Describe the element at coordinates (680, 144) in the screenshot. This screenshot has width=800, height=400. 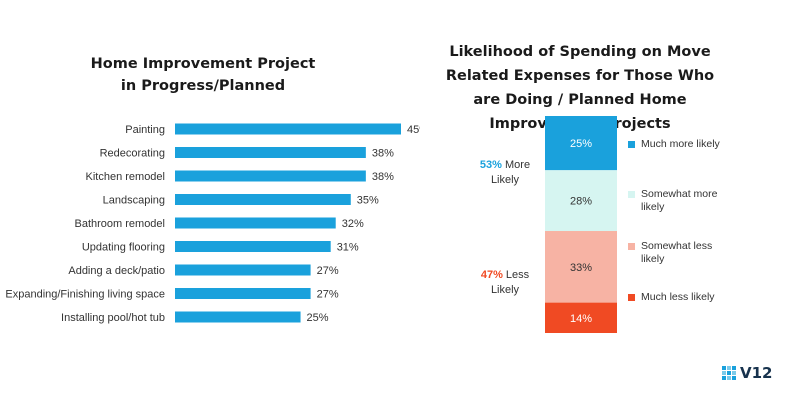
I see `legend-label: Much more likely` at that location.